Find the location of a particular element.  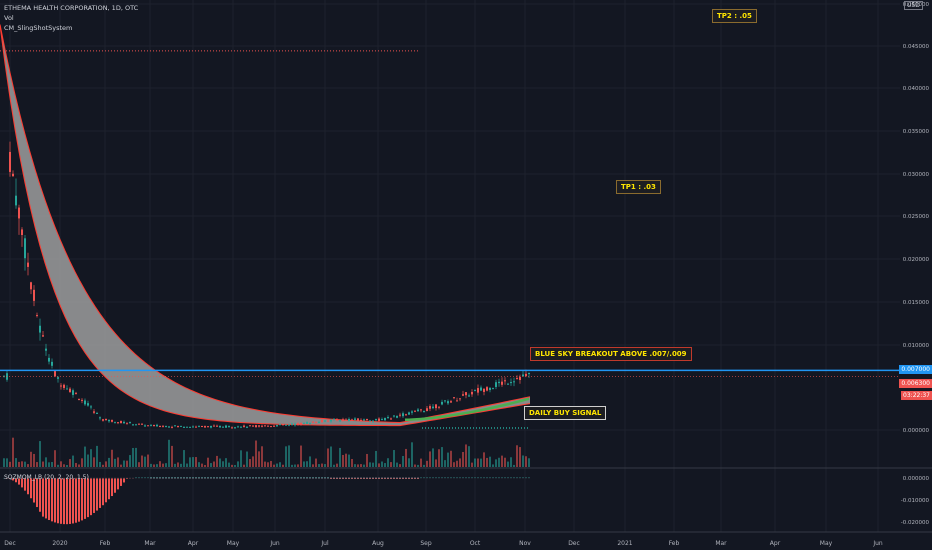

last-price-tag: 0.006300 is located at coordinates (915, 383).